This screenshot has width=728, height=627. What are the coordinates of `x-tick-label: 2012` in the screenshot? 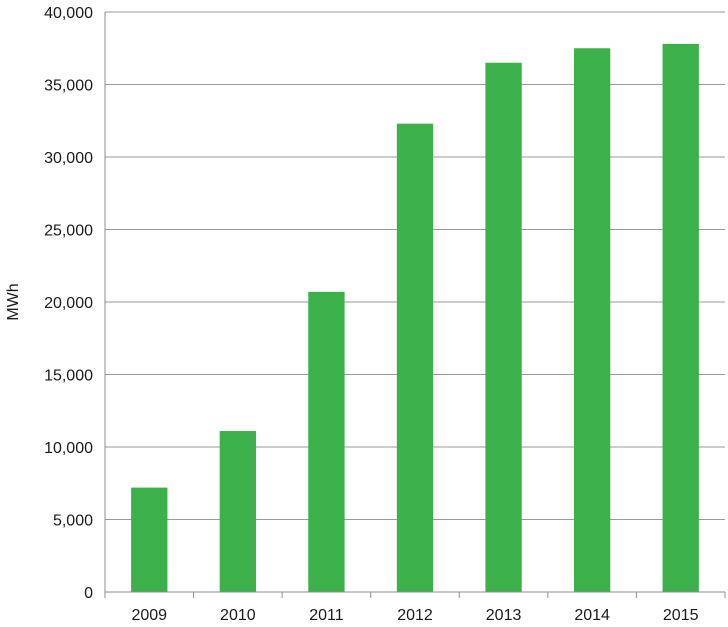 It's located at (415, 615).